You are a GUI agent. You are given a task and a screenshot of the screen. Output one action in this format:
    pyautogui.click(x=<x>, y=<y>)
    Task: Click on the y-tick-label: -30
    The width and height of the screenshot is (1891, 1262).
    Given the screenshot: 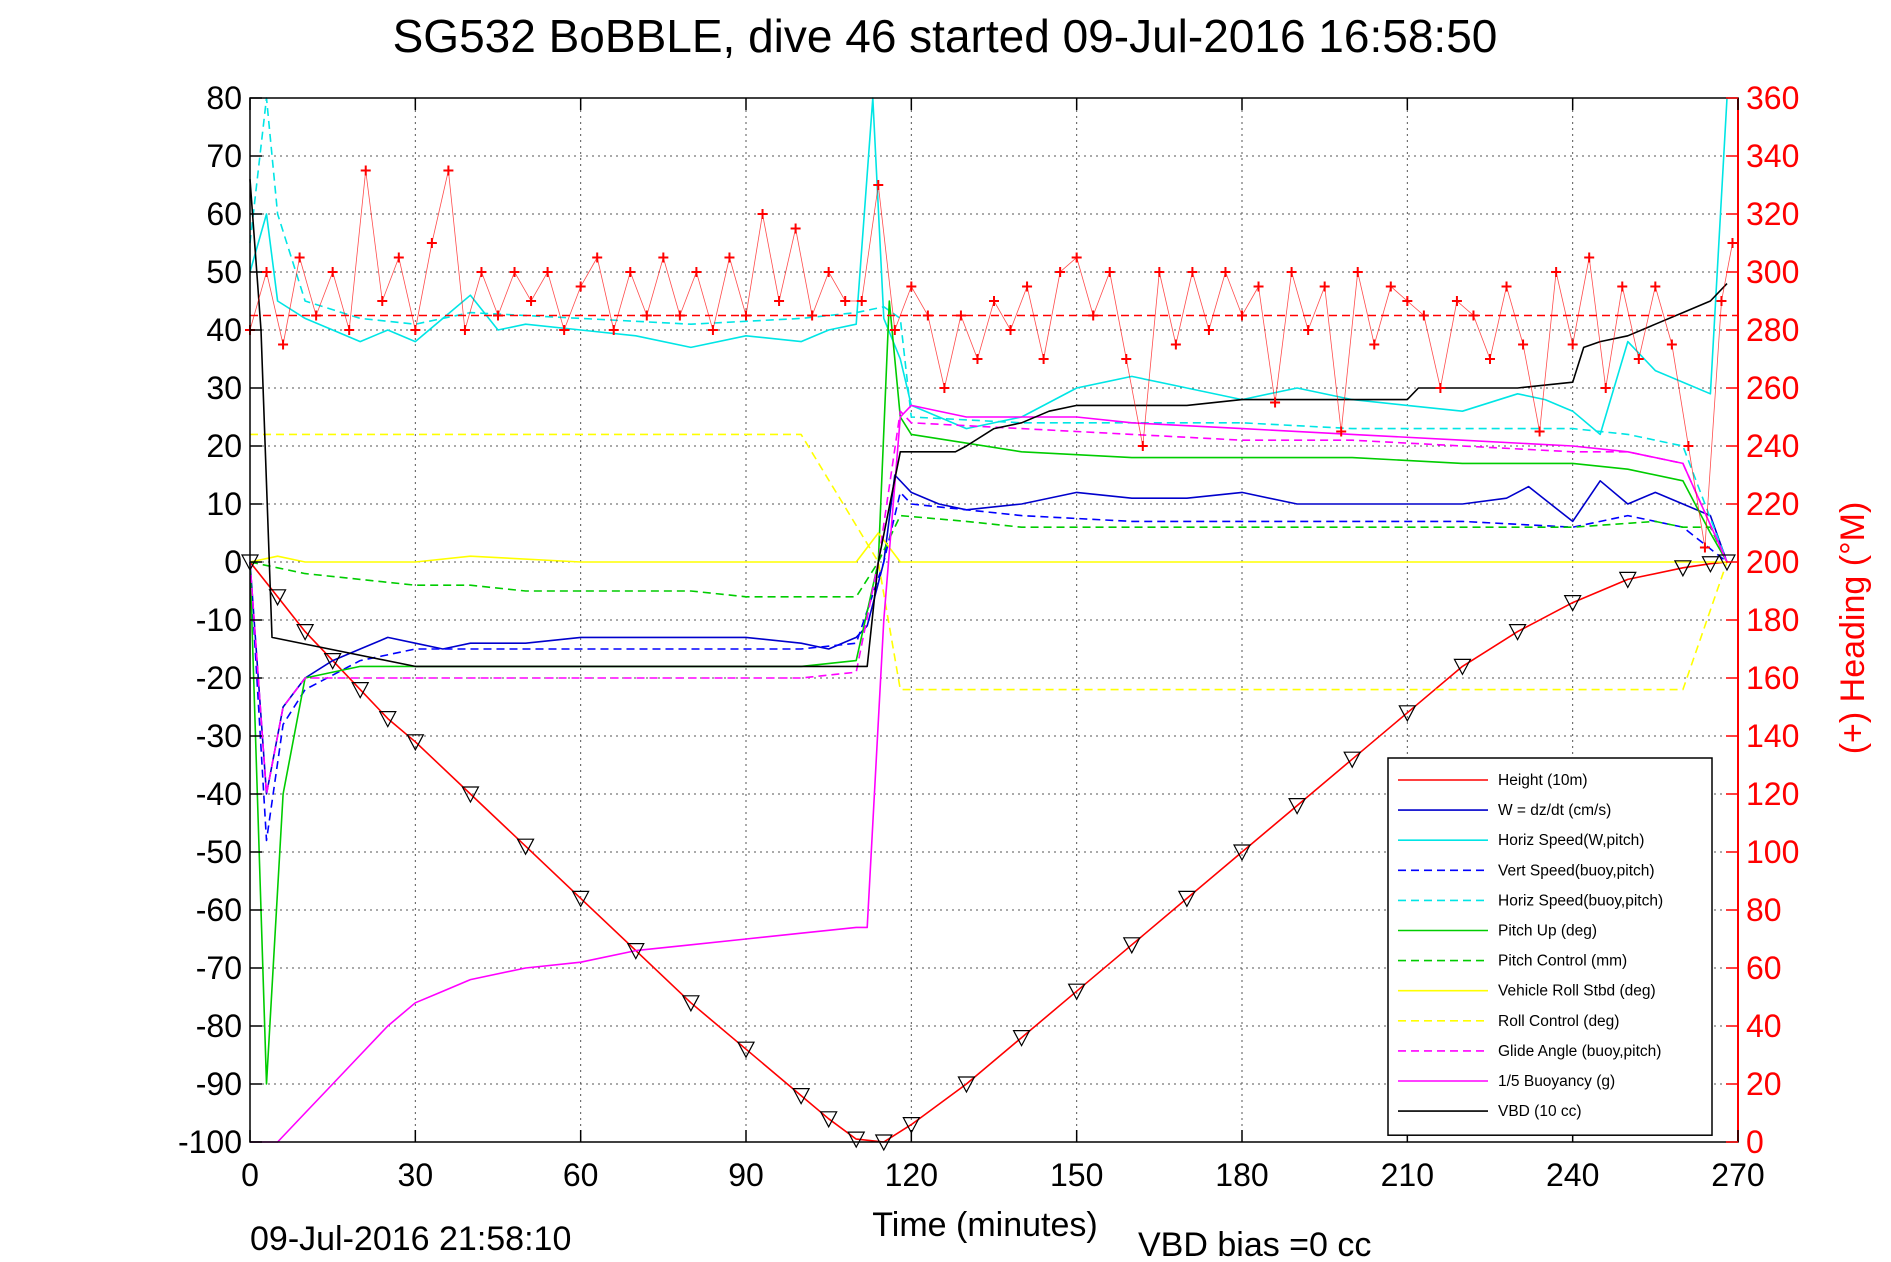 What is the action you would take?
    pyautogui.click(x=219, y=736)
    